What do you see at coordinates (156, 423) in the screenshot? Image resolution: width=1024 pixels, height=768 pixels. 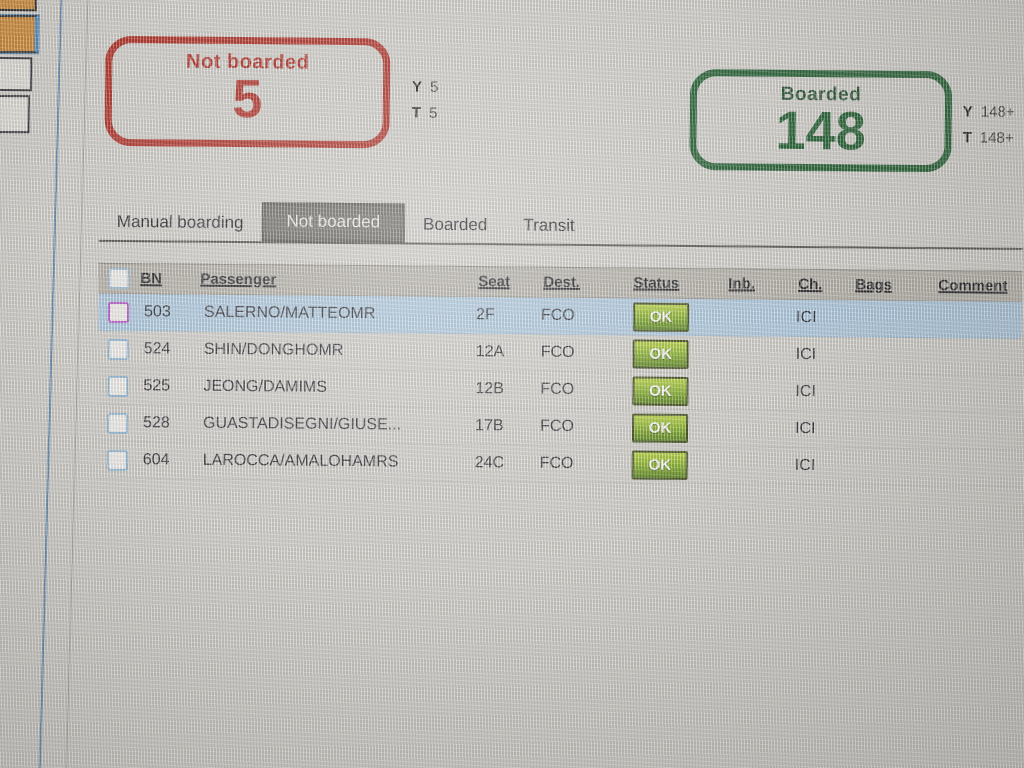 I see `cell-bn: 528` at bounding box center [156, 423].